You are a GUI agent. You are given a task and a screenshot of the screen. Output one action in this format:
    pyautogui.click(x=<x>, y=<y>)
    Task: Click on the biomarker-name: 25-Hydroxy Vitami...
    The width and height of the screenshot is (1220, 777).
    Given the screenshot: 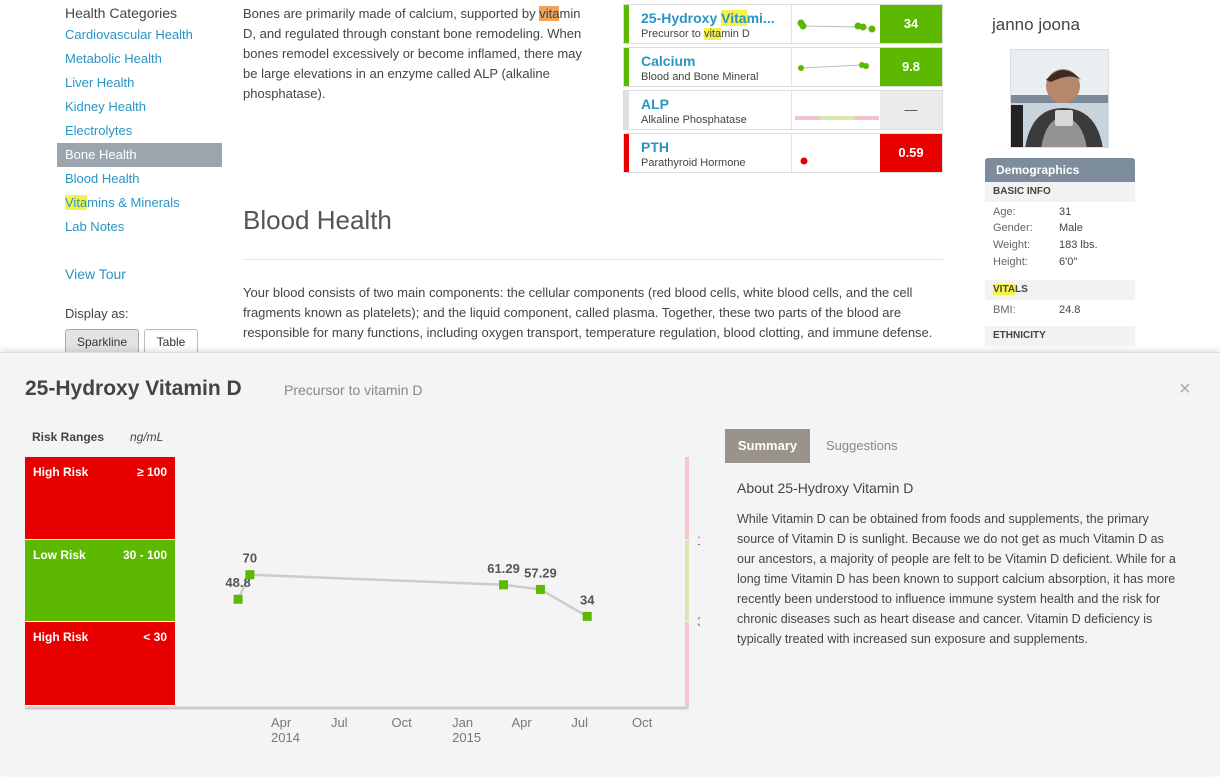 What is the action you would take?
    pyautogui.click(x=708, y=18)
    